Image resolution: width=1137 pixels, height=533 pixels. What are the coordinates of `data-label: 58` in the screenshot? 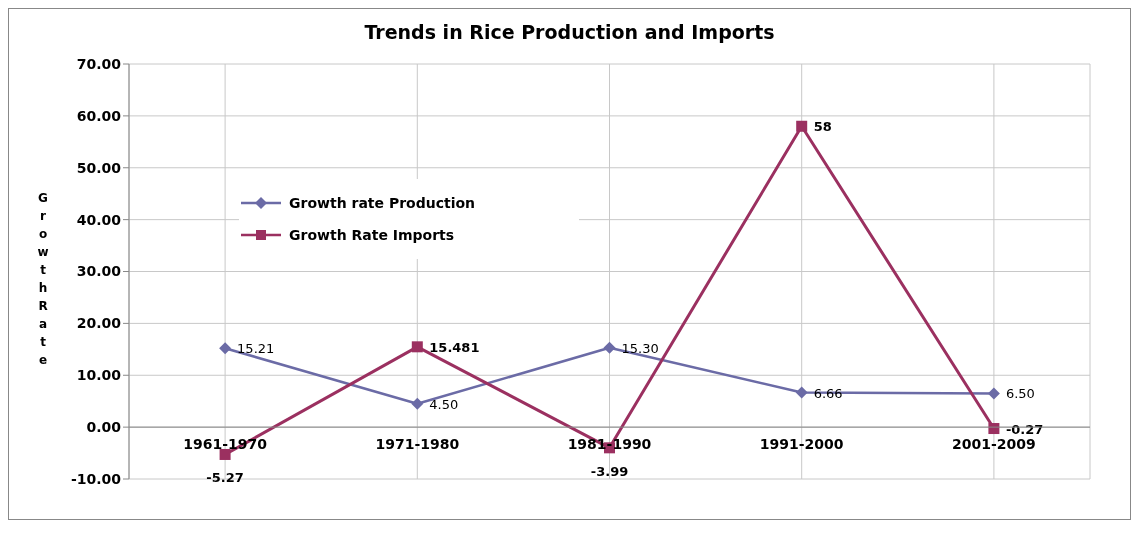 It's located at (822, 127).